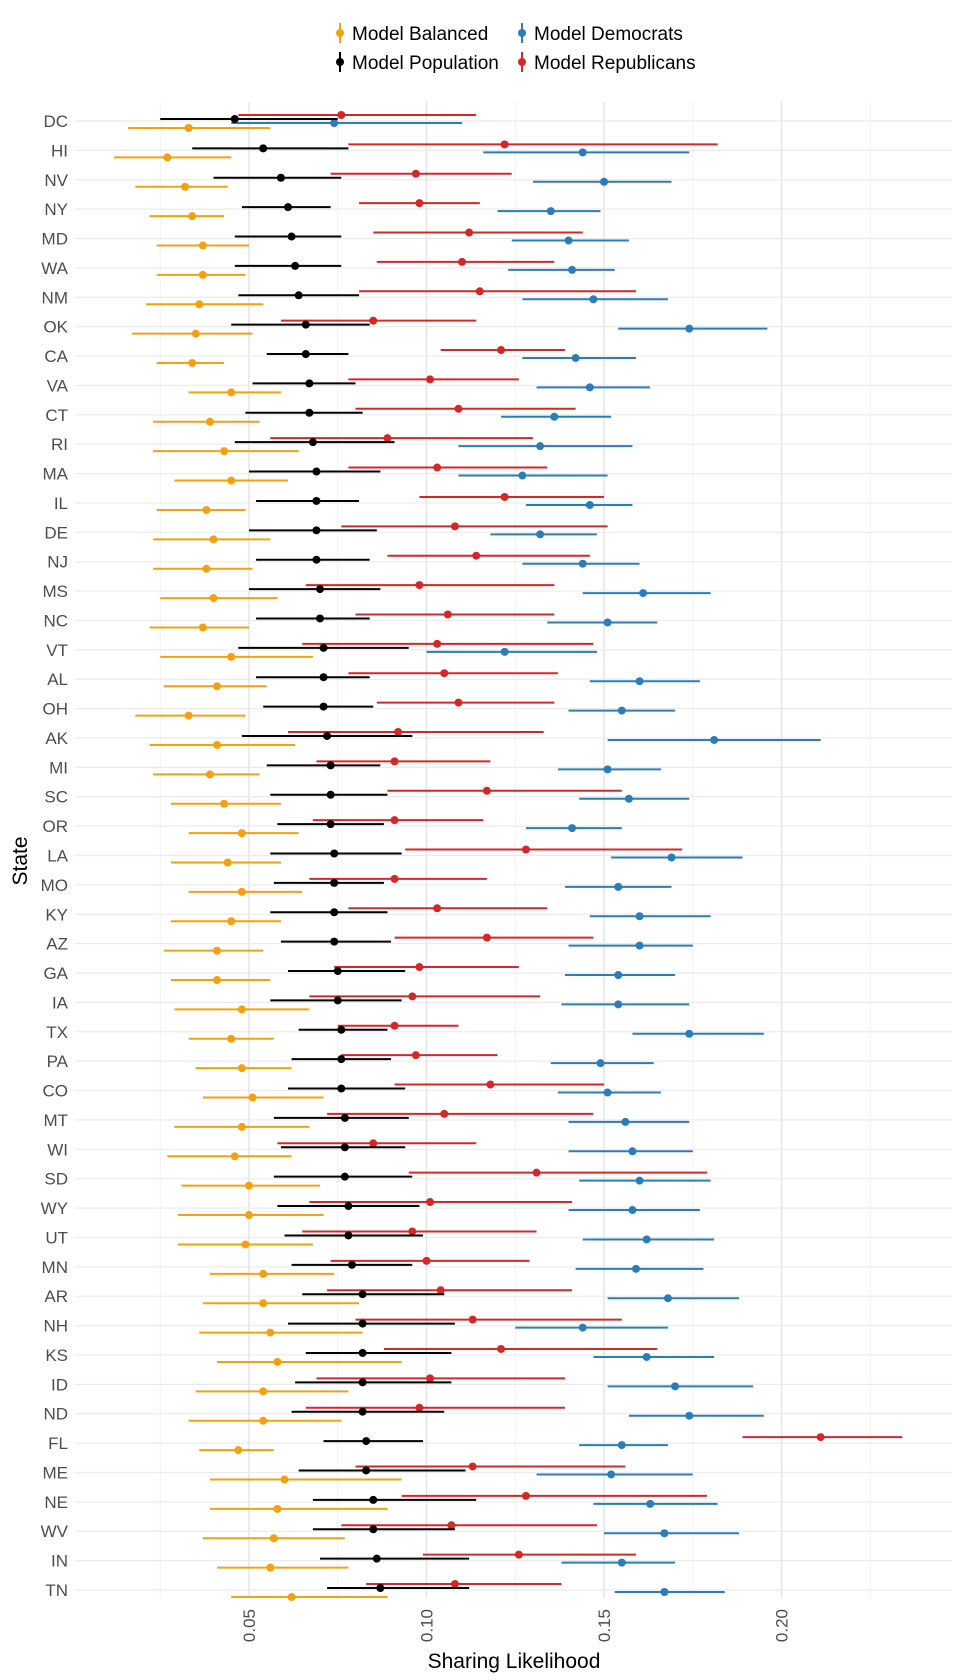  I want to click on state-row-nc, so click(403, 621).